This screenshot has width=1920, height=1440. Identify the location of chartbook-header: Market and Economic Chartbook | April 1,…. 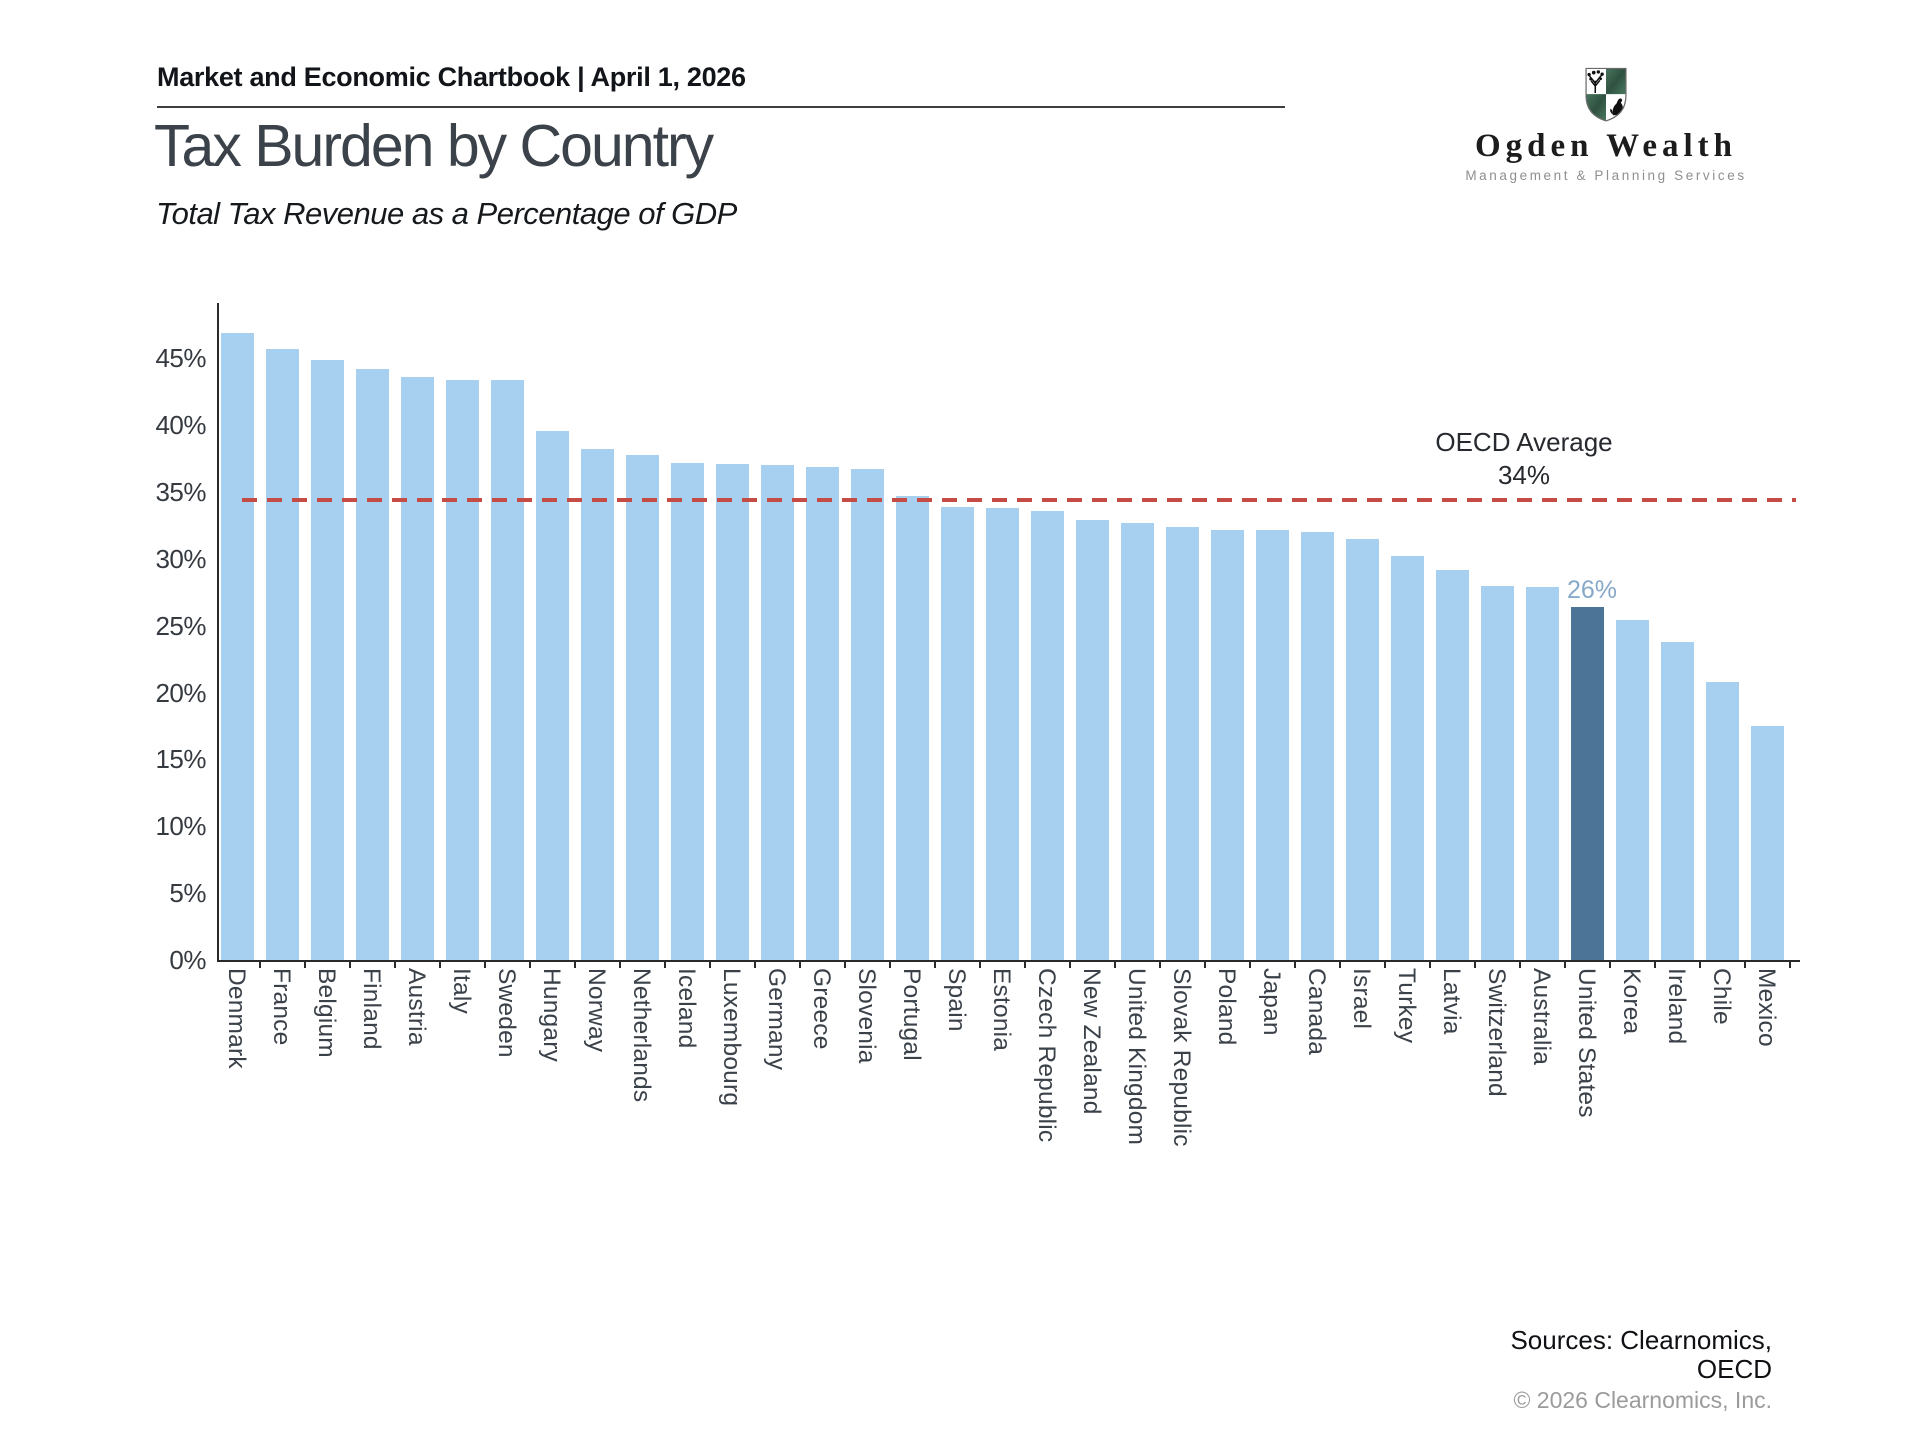
(451, 77).